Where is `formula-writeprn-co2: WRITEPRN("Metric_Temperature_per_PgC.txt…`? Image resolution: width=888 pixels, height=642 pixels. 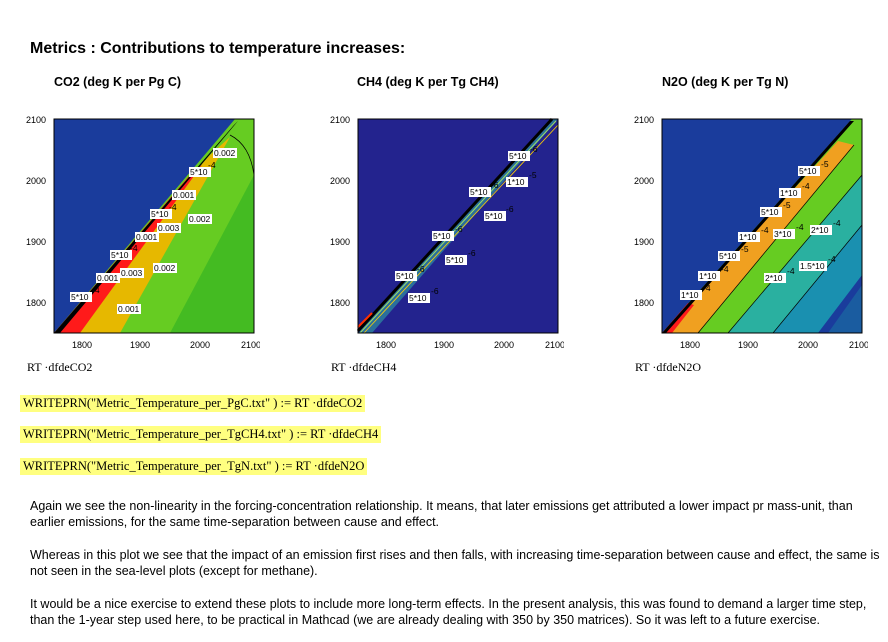
formula-writeprn-co2: WRITEPRN("Metric_Temperature_per_PgC.txt… is located at coordinates (193, 403).